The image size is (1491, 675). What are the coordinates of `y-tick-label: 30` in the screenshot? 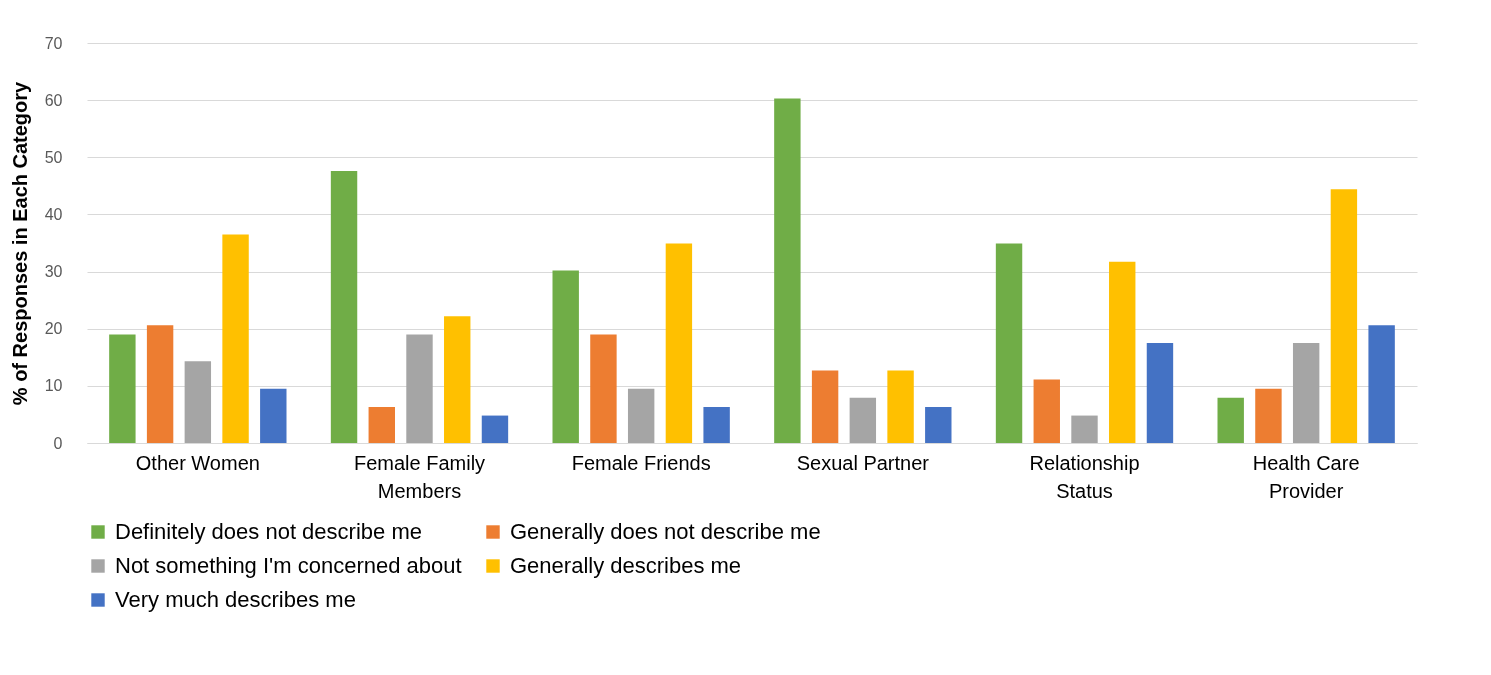 It's located at (53, 272).